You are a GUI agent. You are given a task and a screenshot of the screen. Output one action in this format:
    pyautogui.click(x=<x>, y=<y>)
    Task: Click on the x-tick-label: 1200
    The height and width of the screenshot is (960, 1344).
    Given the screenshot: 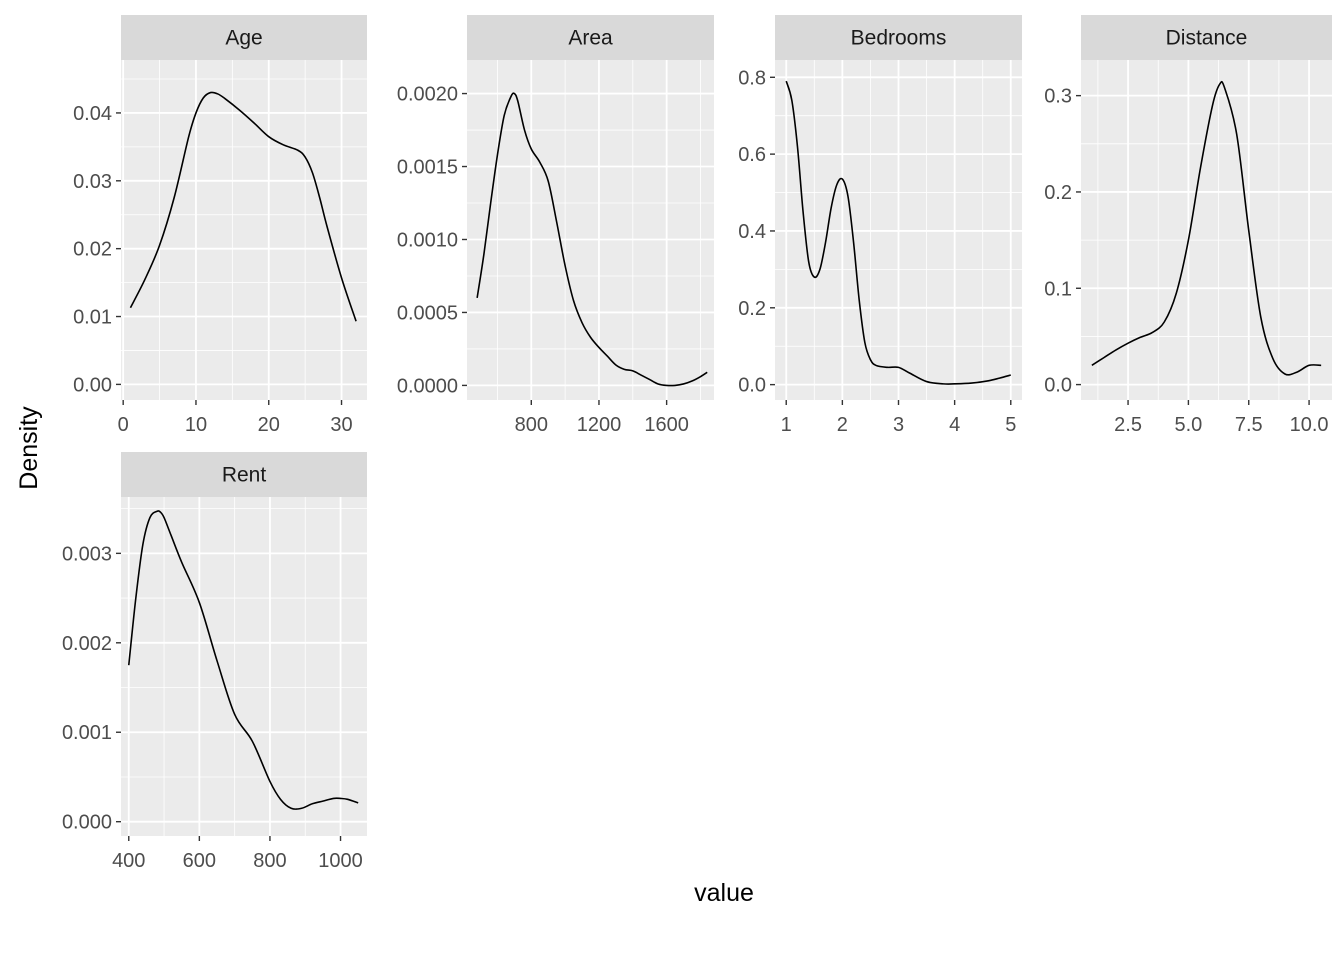 What is the action you would take?
    pyautogui.click(x=599, y=425)
    